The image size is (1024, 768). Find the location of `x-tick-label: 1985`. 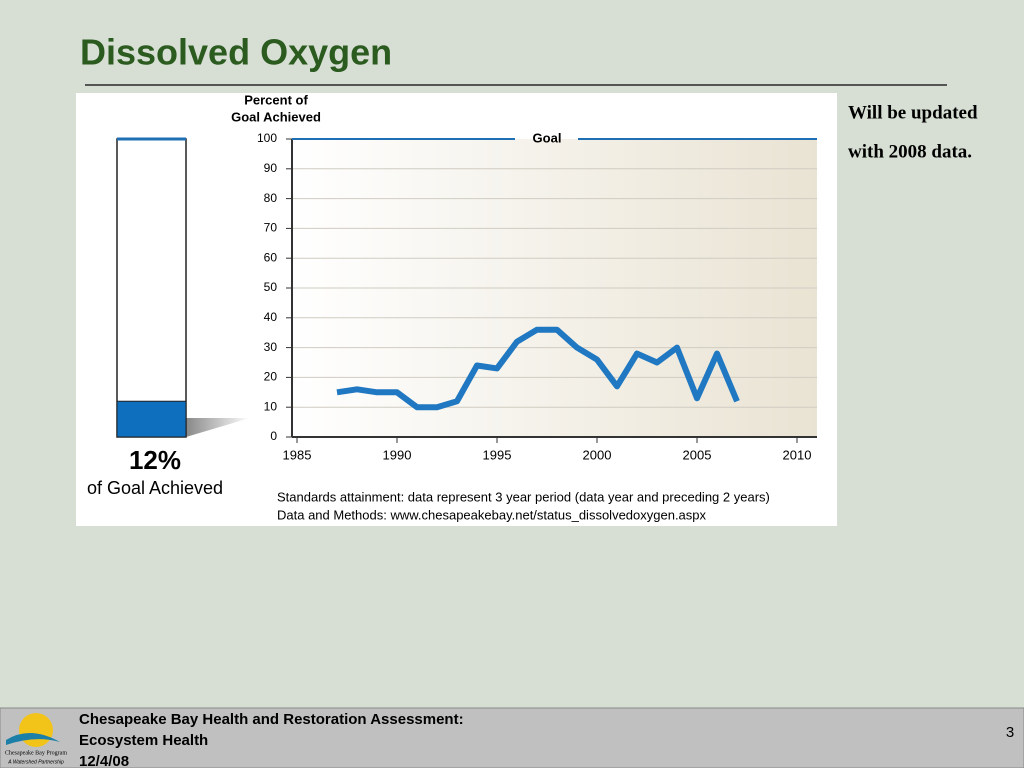

x-tick-label: 1985 is located at coordinates (297, 454).